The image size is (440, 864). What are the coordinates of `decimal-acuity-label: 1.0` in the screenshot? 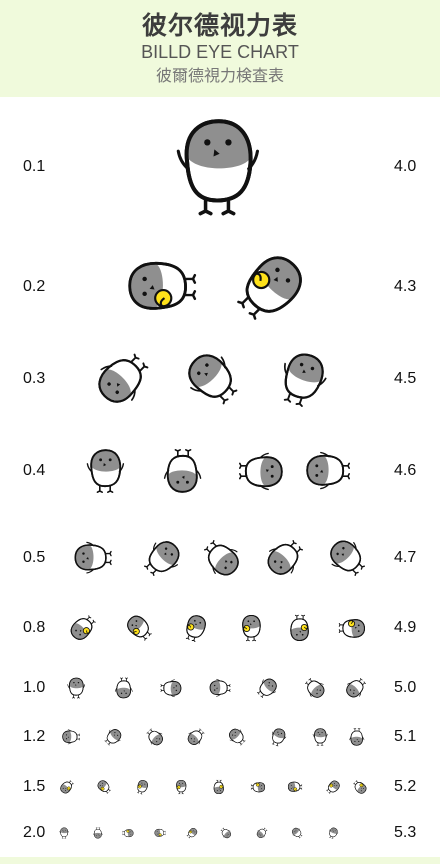 It's located at (34, 687).